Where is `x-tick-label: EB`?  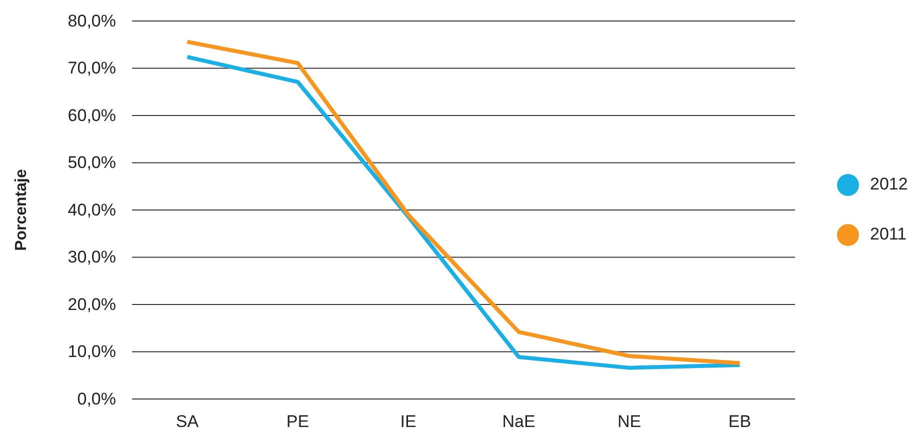
x-tick-label: EB is located at coordinates (740, 422).